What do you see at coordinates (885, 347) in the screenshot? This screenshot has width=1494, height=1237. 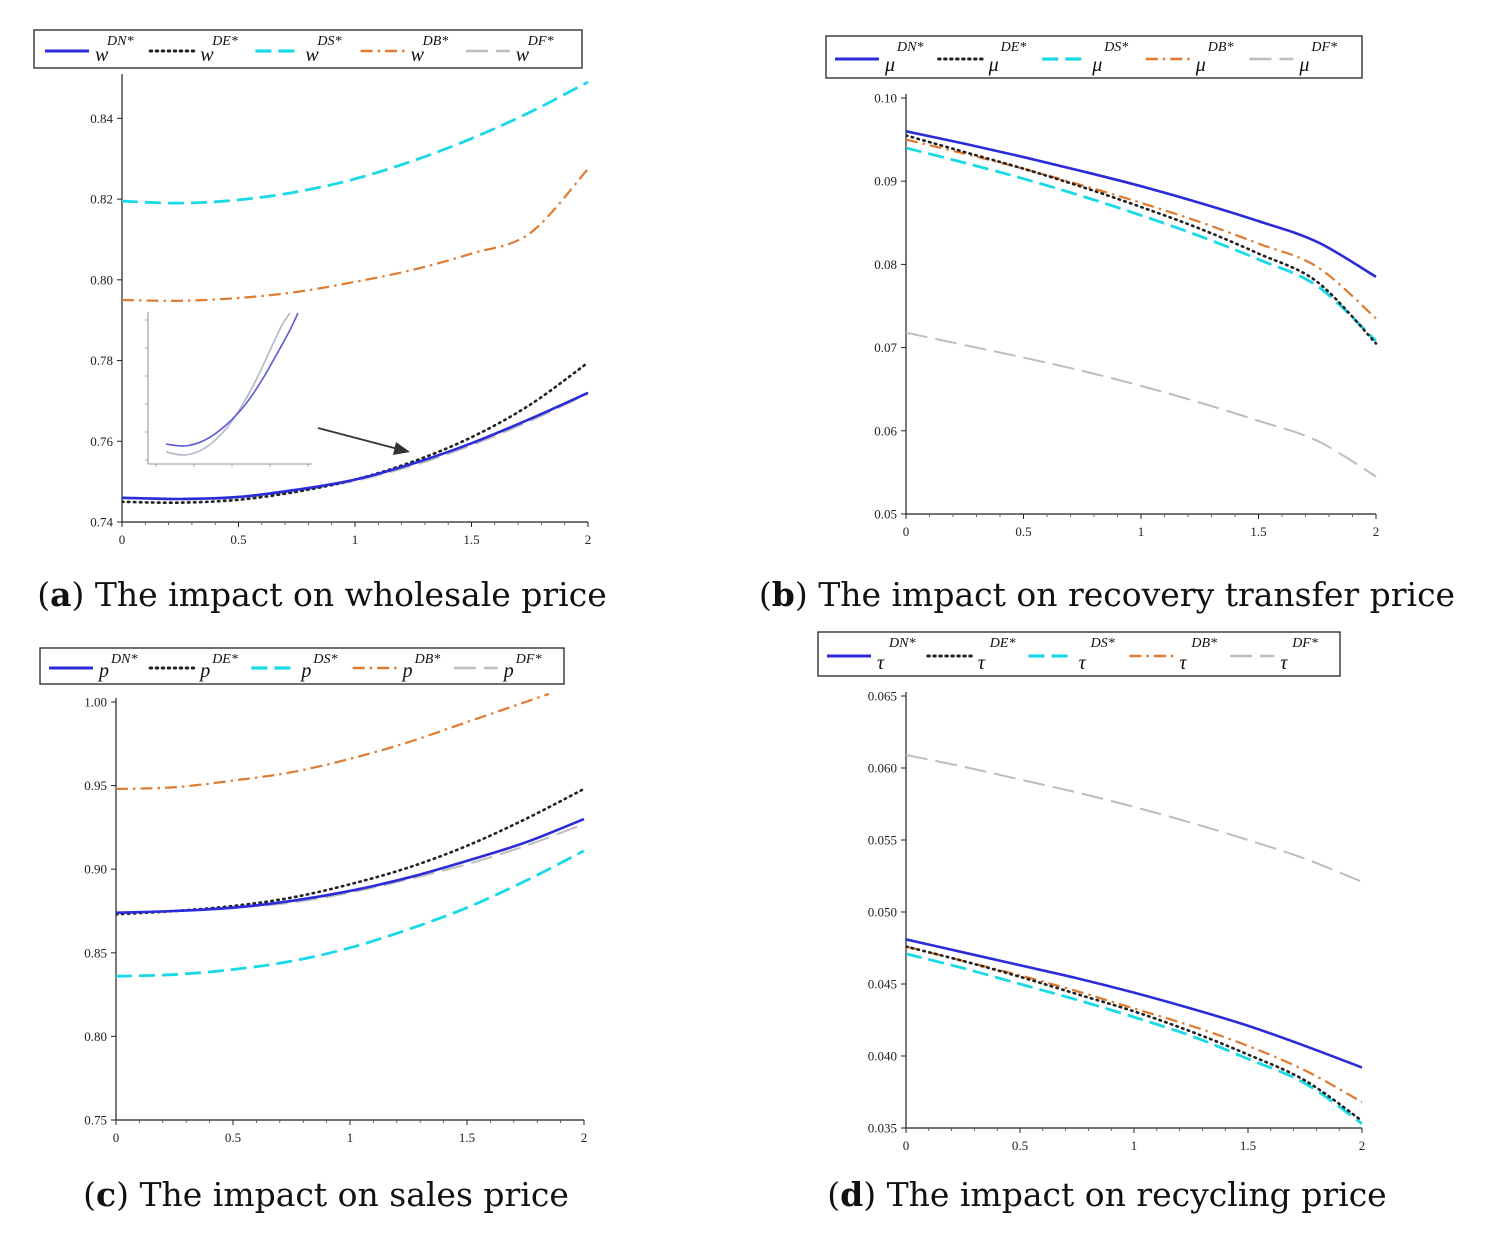 I see `y-tick-label: 0.07` at bounding box center [885, 347].